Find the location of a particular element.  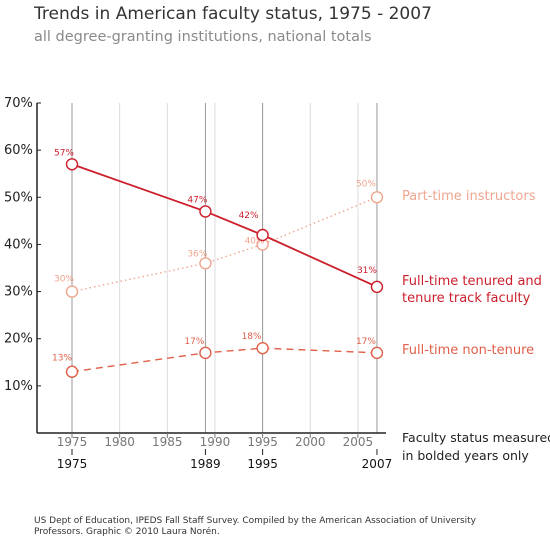

data-label: 36% is located at coordinates (197, 254).